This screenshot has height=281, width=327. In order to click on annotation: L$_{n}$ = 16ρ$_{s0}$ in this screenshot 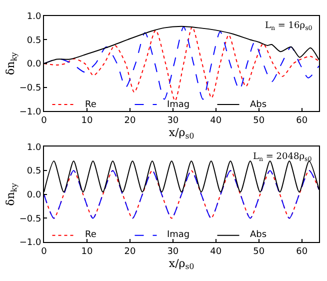, I will do `click(288, 26)`.